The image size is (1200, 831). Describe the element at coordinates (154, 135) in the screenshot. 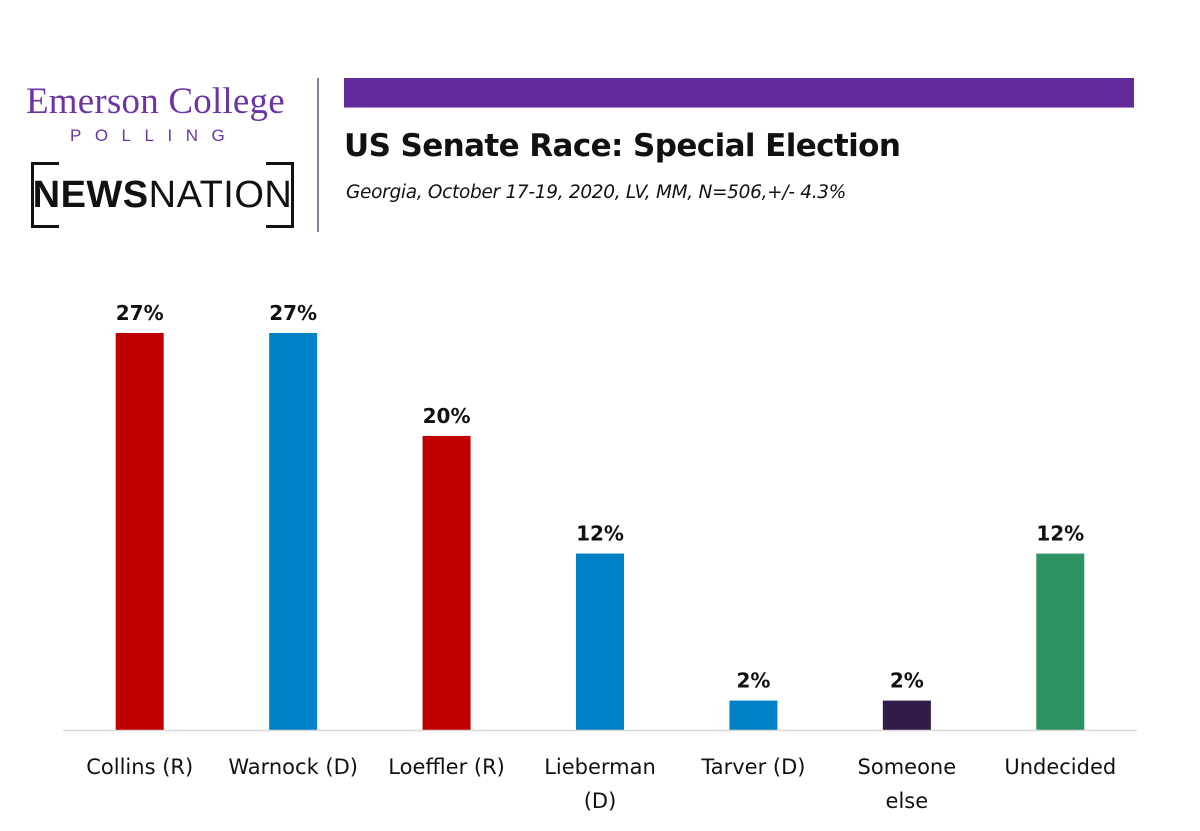

I see `polling-logo-text: POLLING` at that location.